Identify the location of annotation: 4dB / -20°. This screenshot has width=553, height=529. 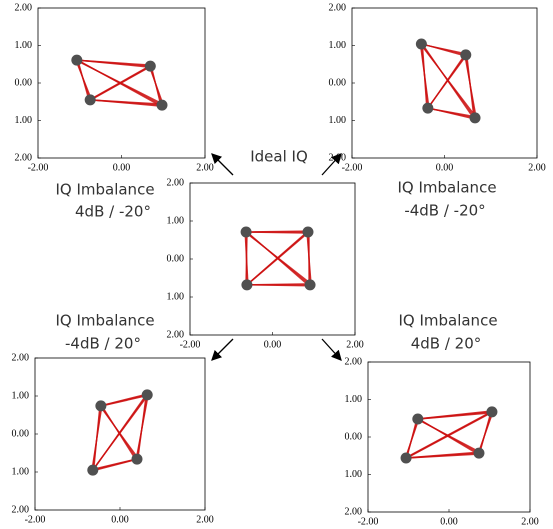
(113, 212).